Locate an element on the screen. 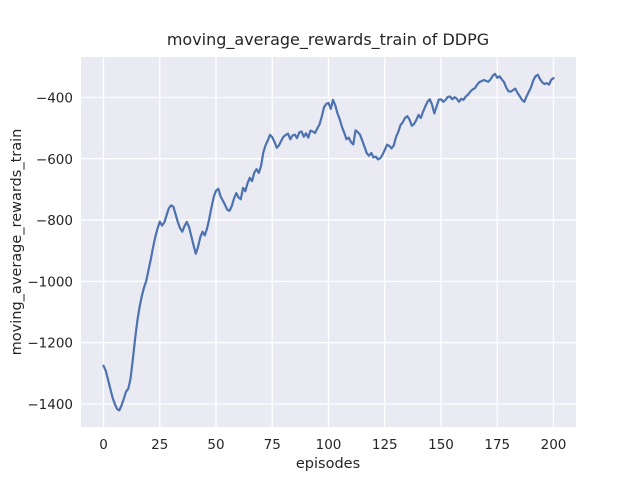  y-tick-label: −1400 is located at coordinates (50, 405).